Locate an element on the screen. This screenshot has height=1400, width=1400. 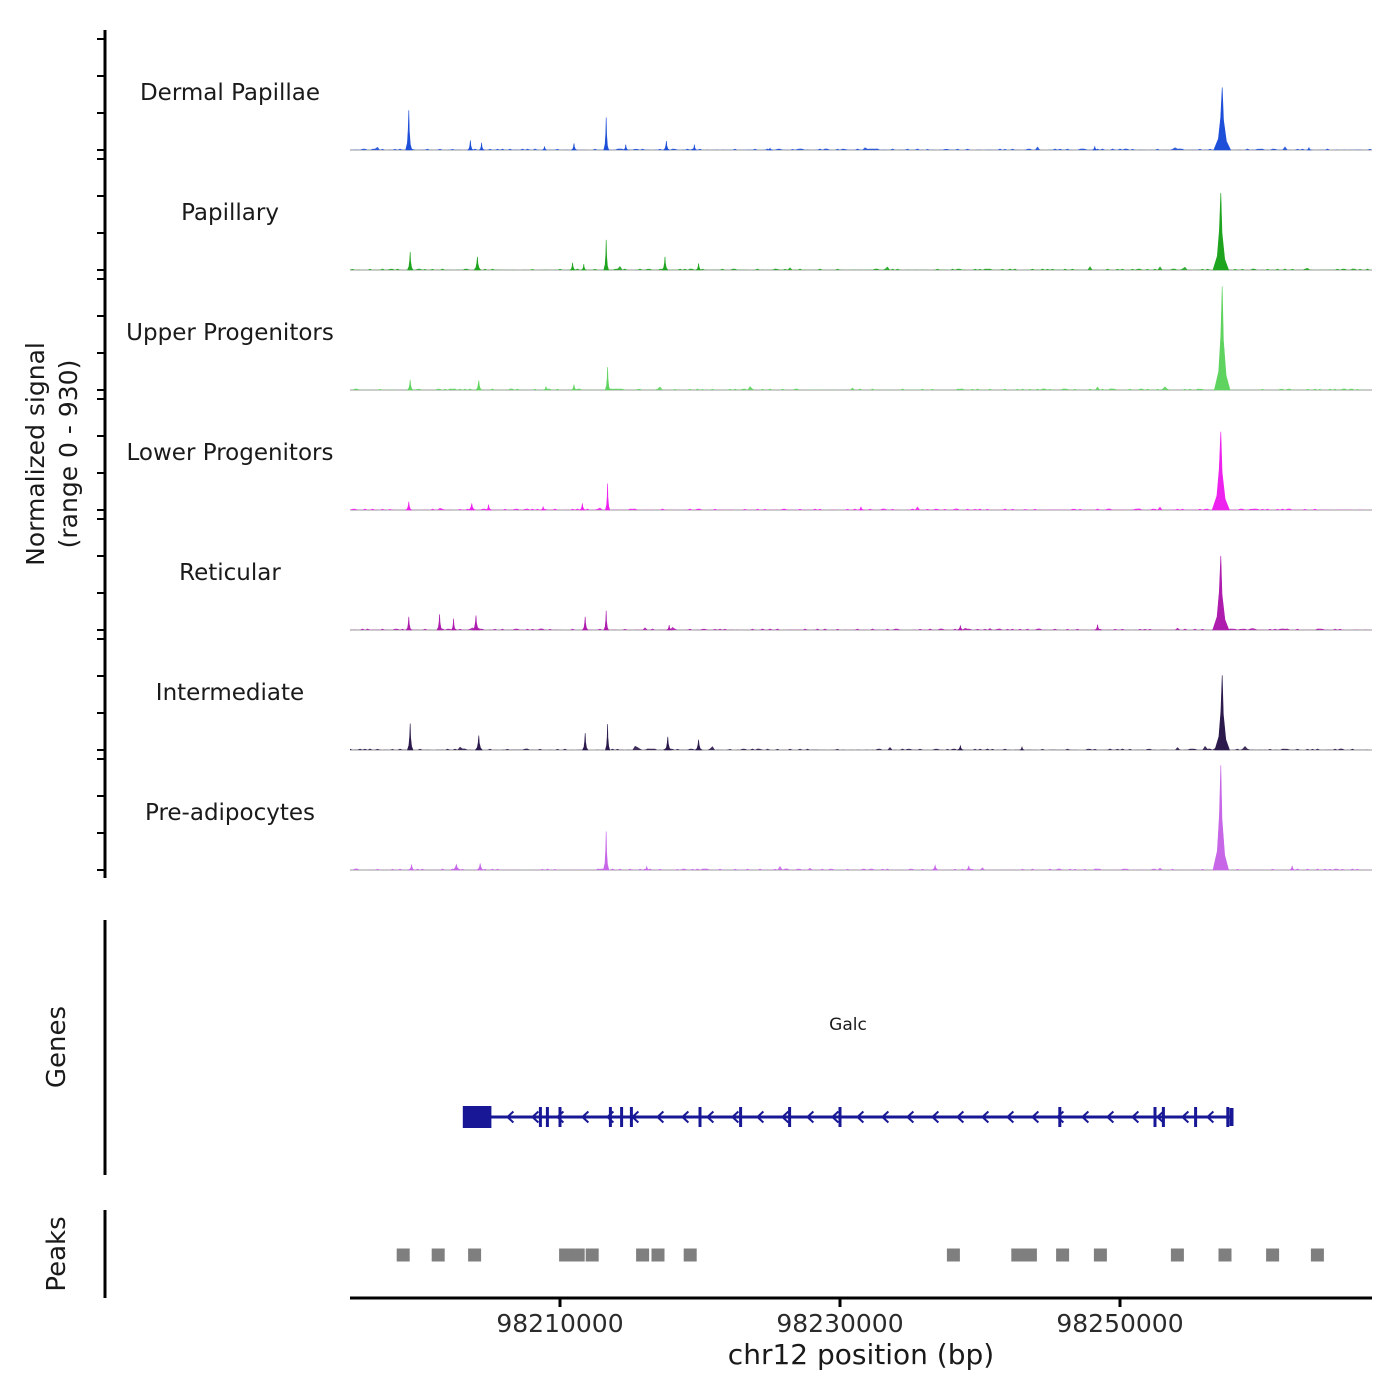
gene-name-label: Galc is located at coordinates (848, 1025).